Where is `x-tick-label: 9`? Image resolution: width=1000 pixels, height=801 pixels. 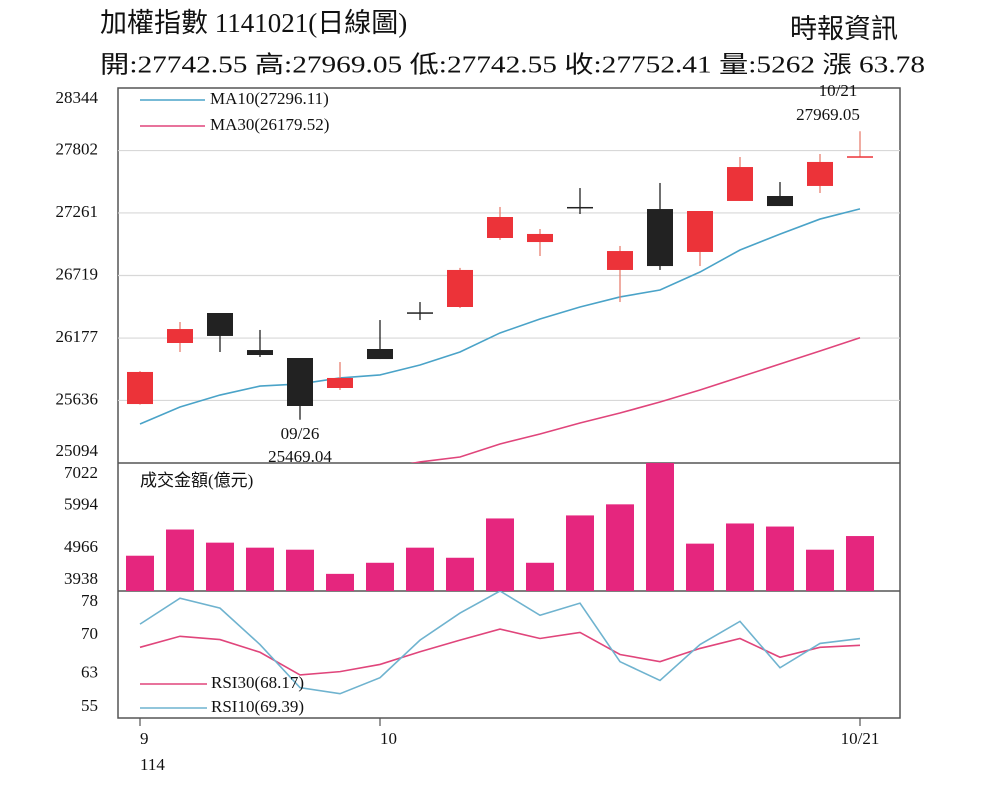 x-tick-label: 9 is located at coordinates (144, 738).